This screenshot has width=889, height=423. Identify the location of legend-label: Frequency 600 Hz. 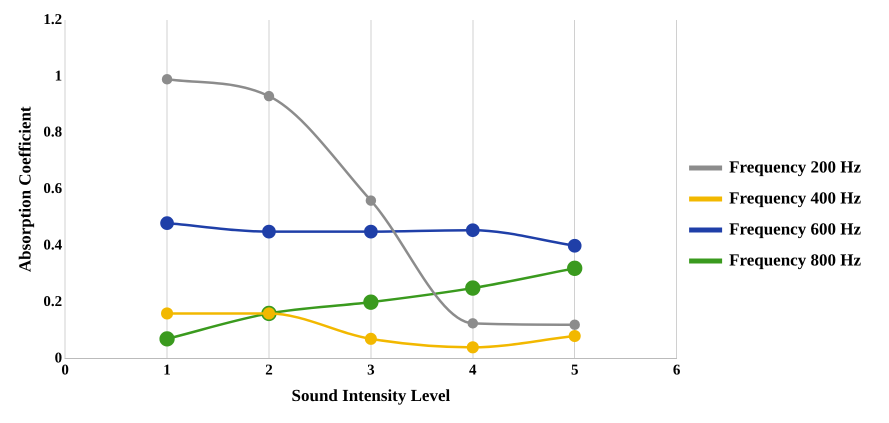
(795, 228).